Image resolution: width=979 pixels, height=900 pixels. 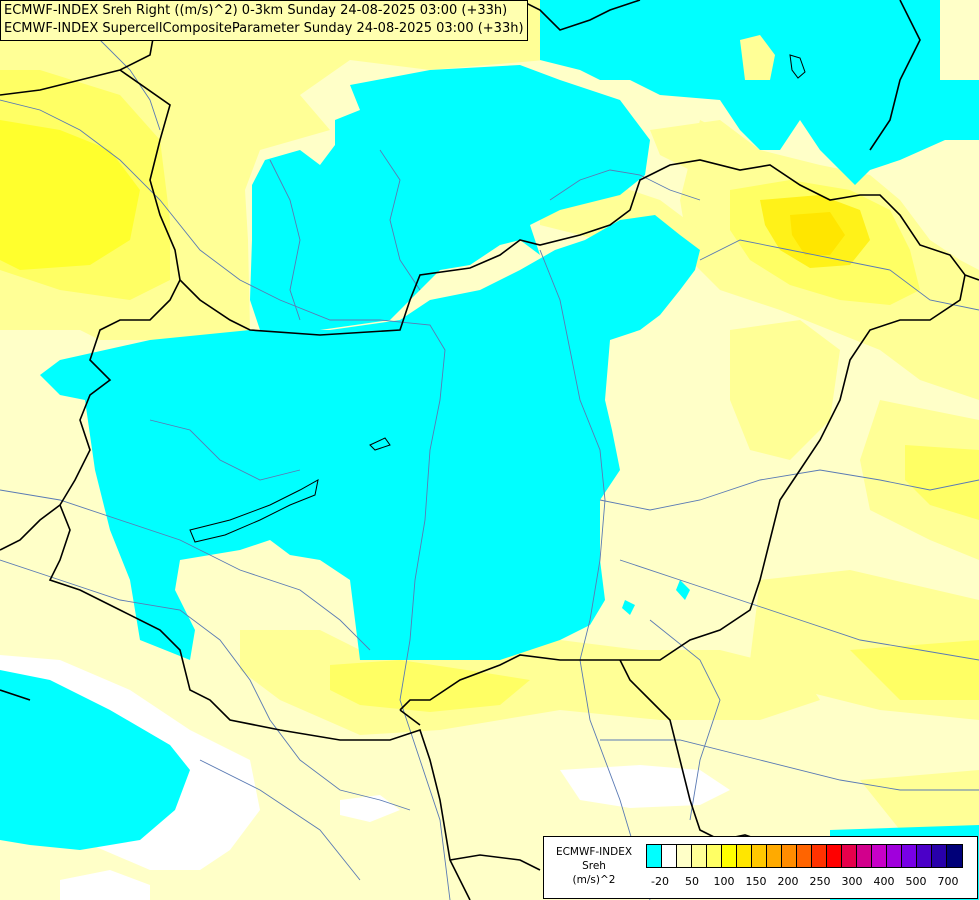 I want to click on legend-swatches, so click(x=804, y=856).